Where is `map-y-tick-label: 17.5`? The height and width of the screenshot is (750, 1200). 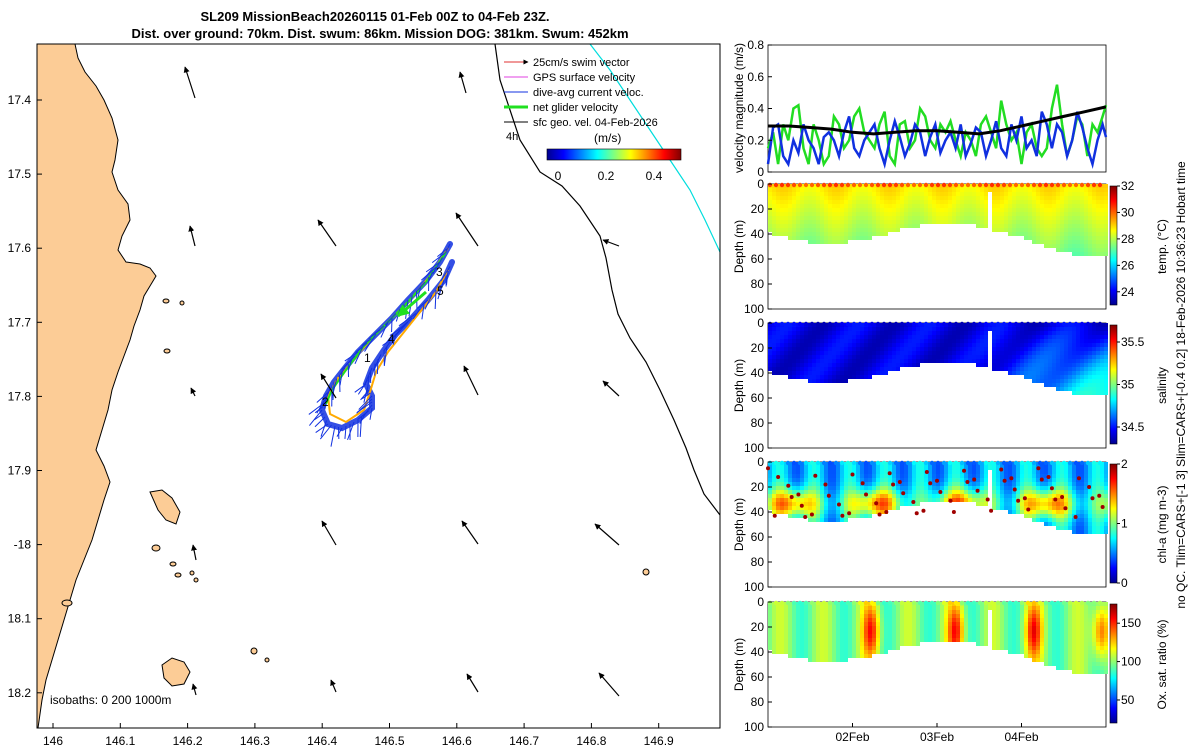
map-y-tick-label: 17.5 is located at coordinates (20, 174).